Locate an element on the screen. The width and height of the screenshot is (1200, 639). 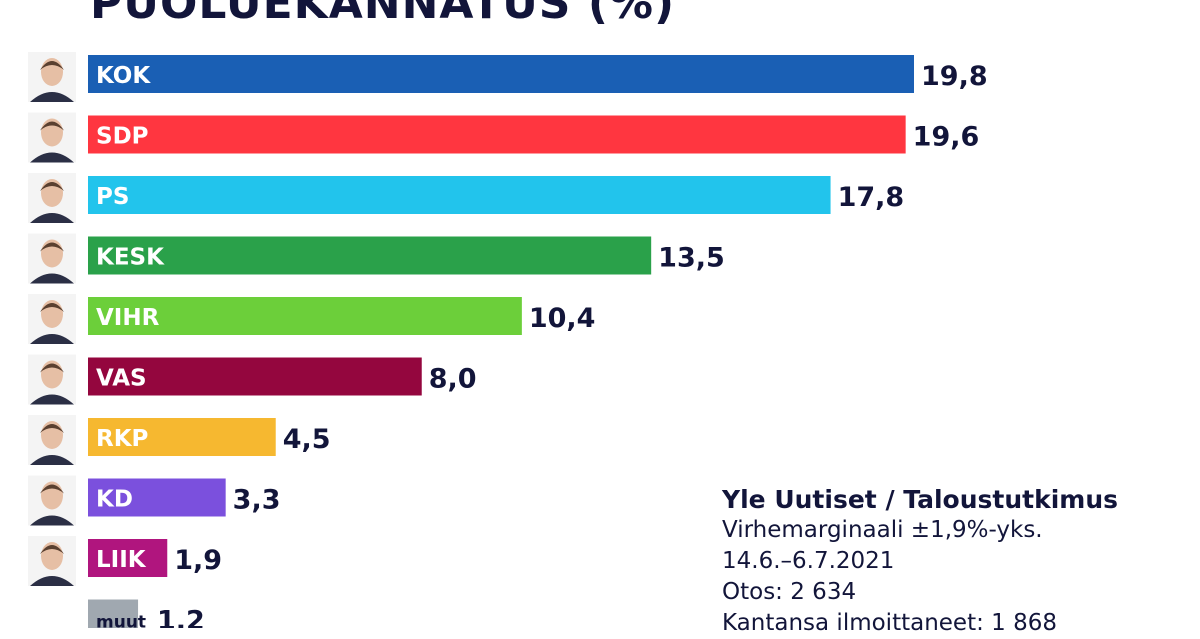
avatar-hair-ps is located at coordinates (52, 186).